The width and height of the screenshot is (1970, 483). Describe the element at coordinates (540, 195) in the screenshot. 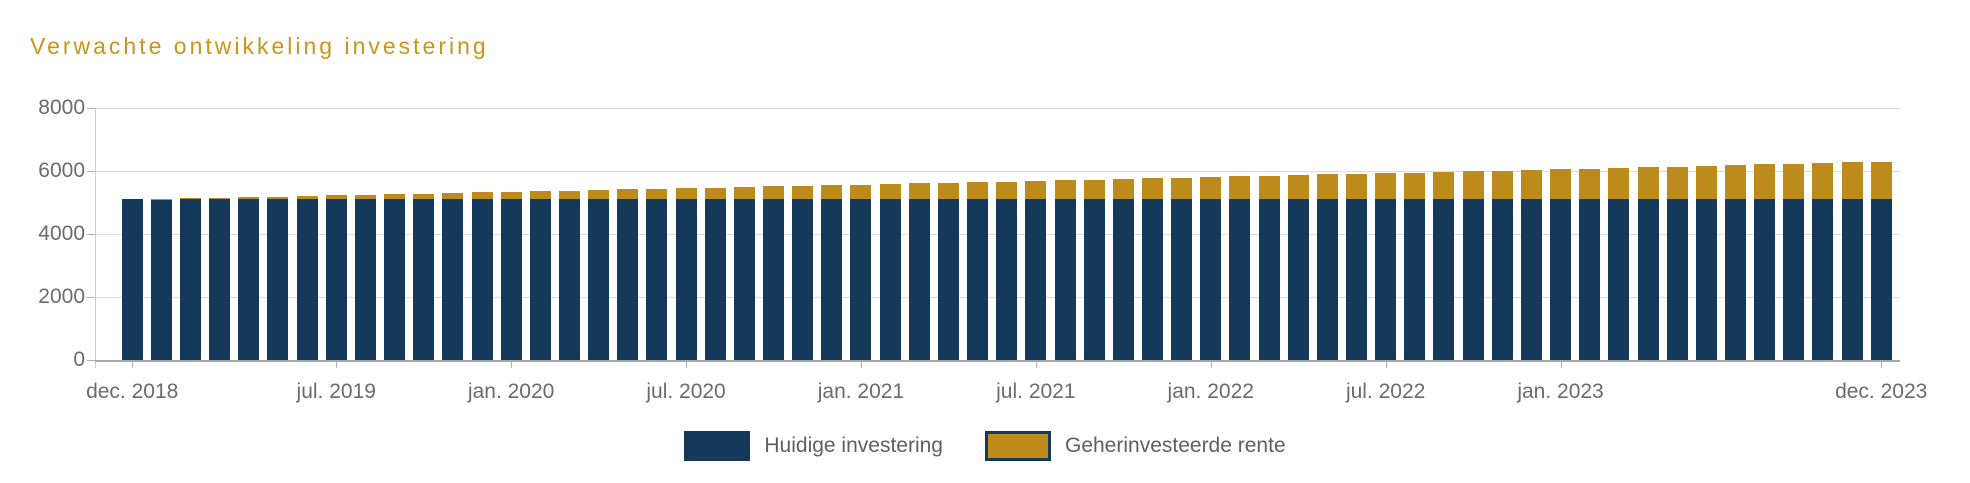

I see `bar-feb-2020-rente` at that location.